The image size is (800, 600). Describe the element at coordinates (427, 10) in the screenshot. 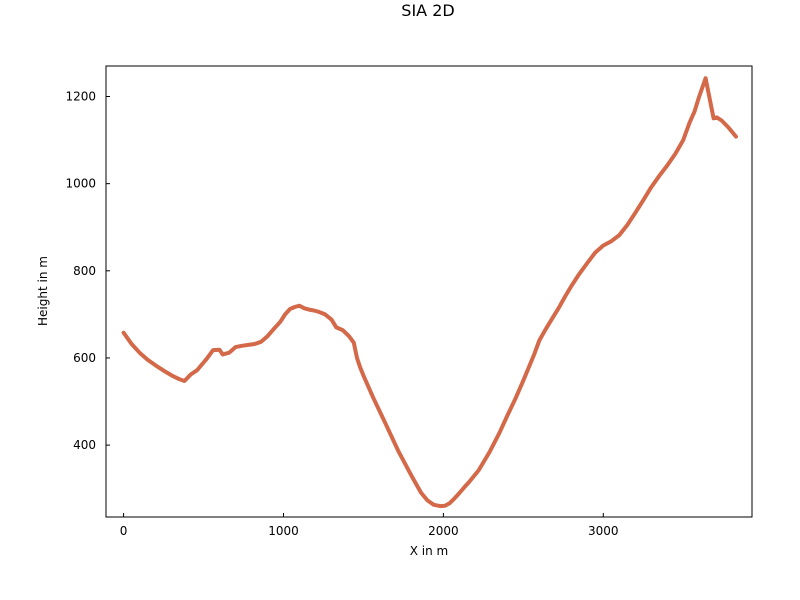

I see `chart-title: SIA 2D` at that location.